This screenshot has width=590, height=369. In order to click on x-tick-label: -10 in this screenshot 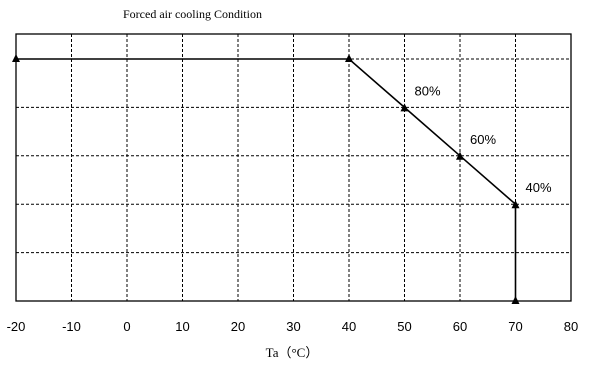, I will do `click(71, 326)`.